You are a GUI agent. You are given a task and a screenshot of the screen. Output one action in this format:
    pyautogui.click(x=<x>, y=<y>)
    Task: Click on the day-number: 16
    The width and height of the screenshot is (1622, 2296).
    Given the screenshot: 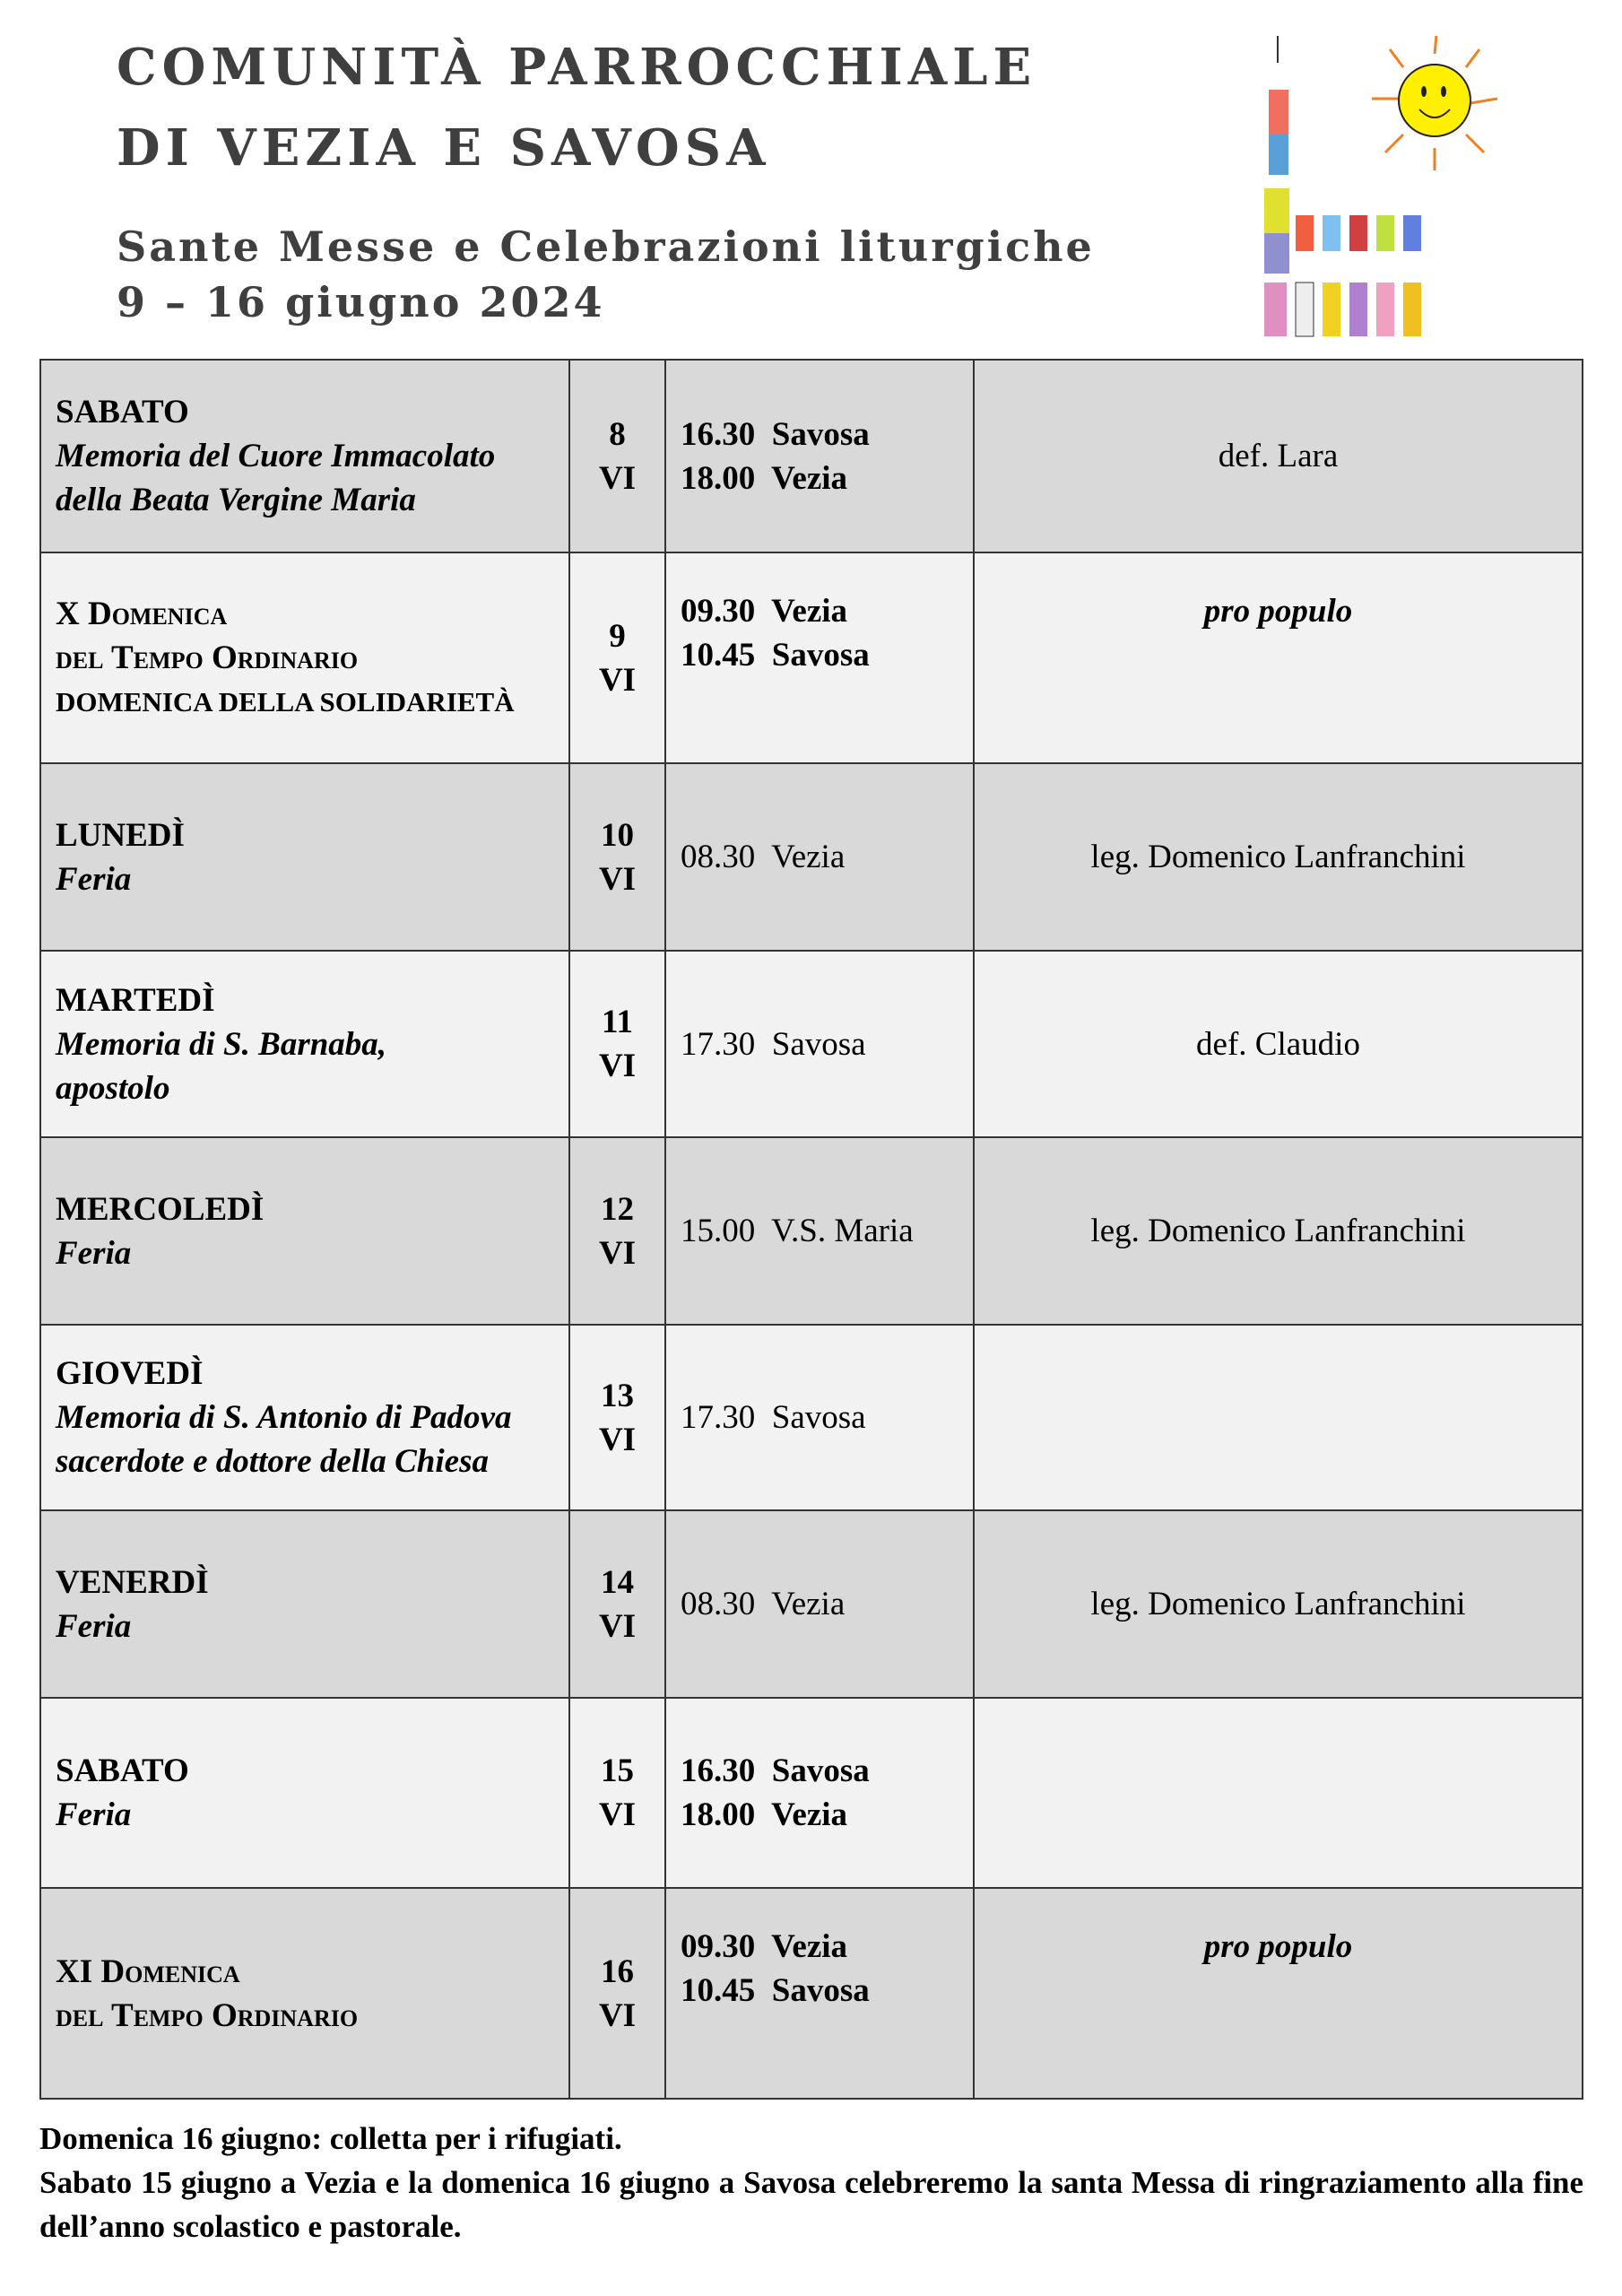 What is the action you would take?
    pyautogui.click(x=617, y=1971)
    